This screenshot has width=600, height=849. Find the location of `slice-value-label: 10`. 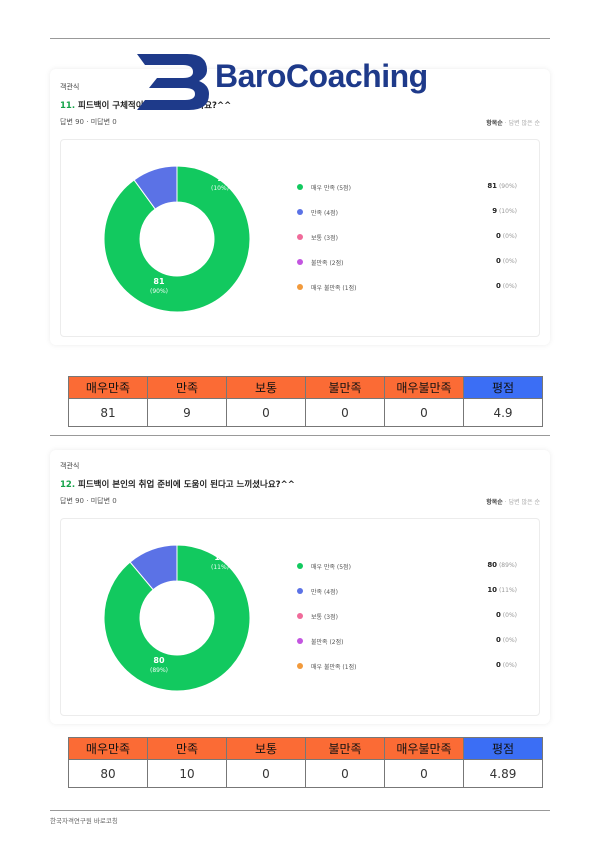

slice-value-label: 10 is located at coordinates (220, 557).